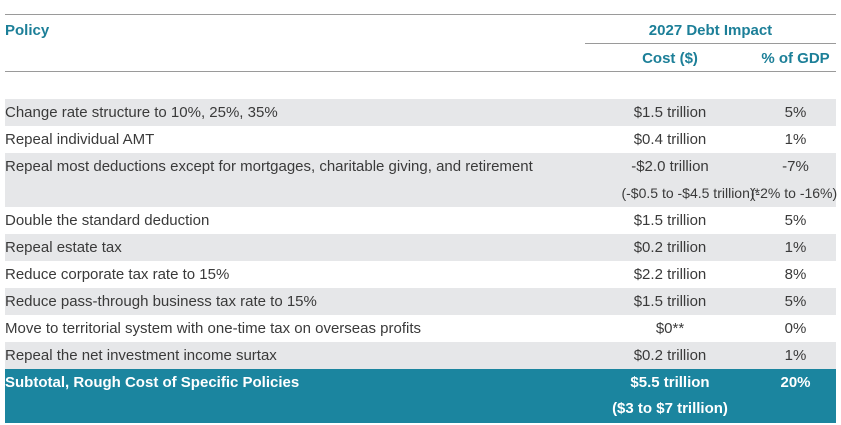 This screenshot has height=425, width=841. I want to click on header-rule, so click(420, 71).